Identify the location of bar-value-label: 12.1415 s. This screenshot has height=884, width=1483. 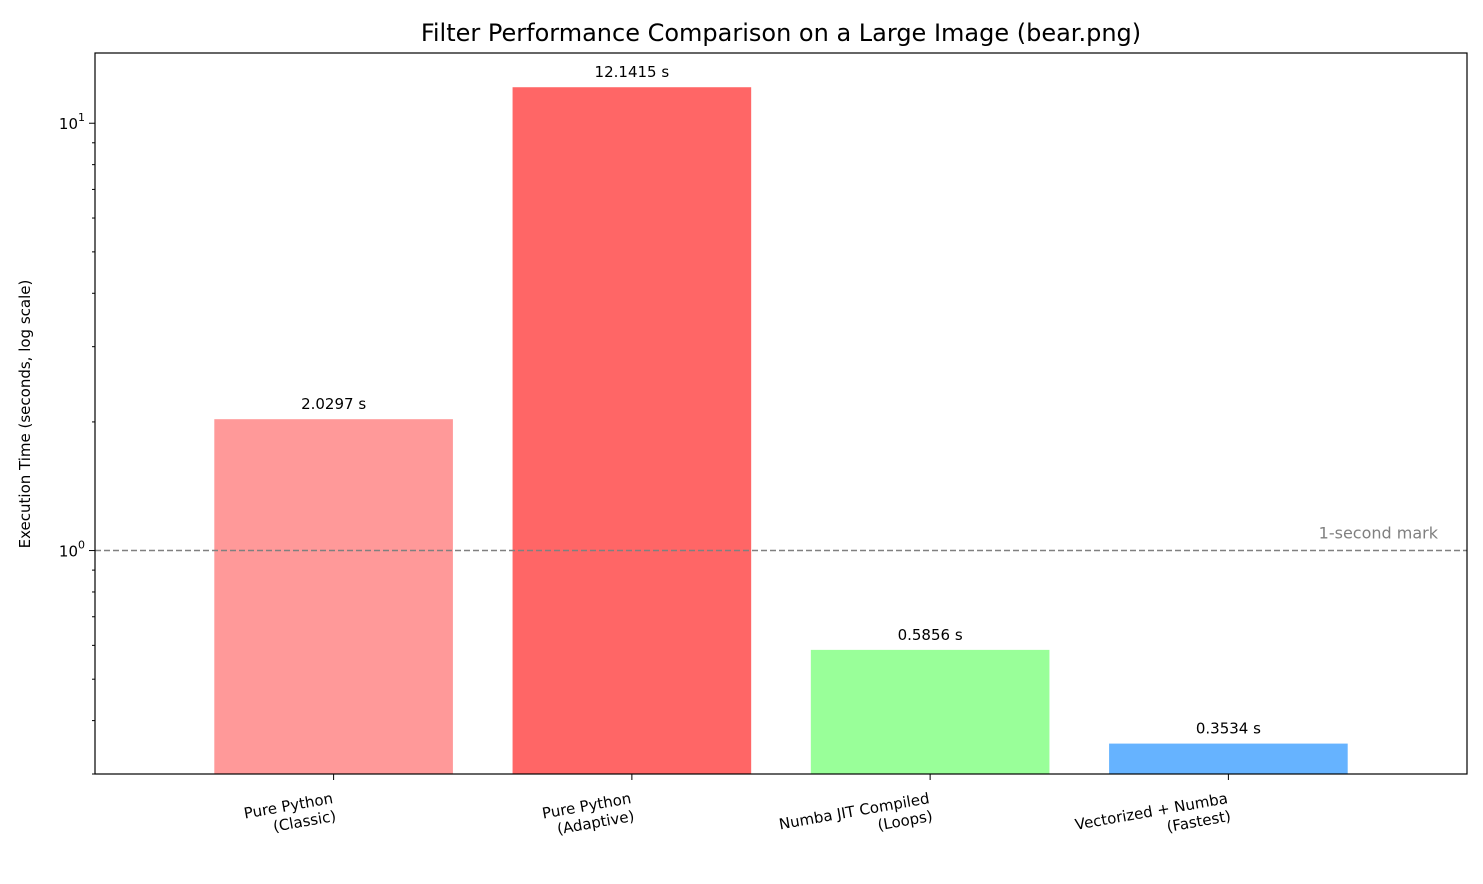
(632, 72).